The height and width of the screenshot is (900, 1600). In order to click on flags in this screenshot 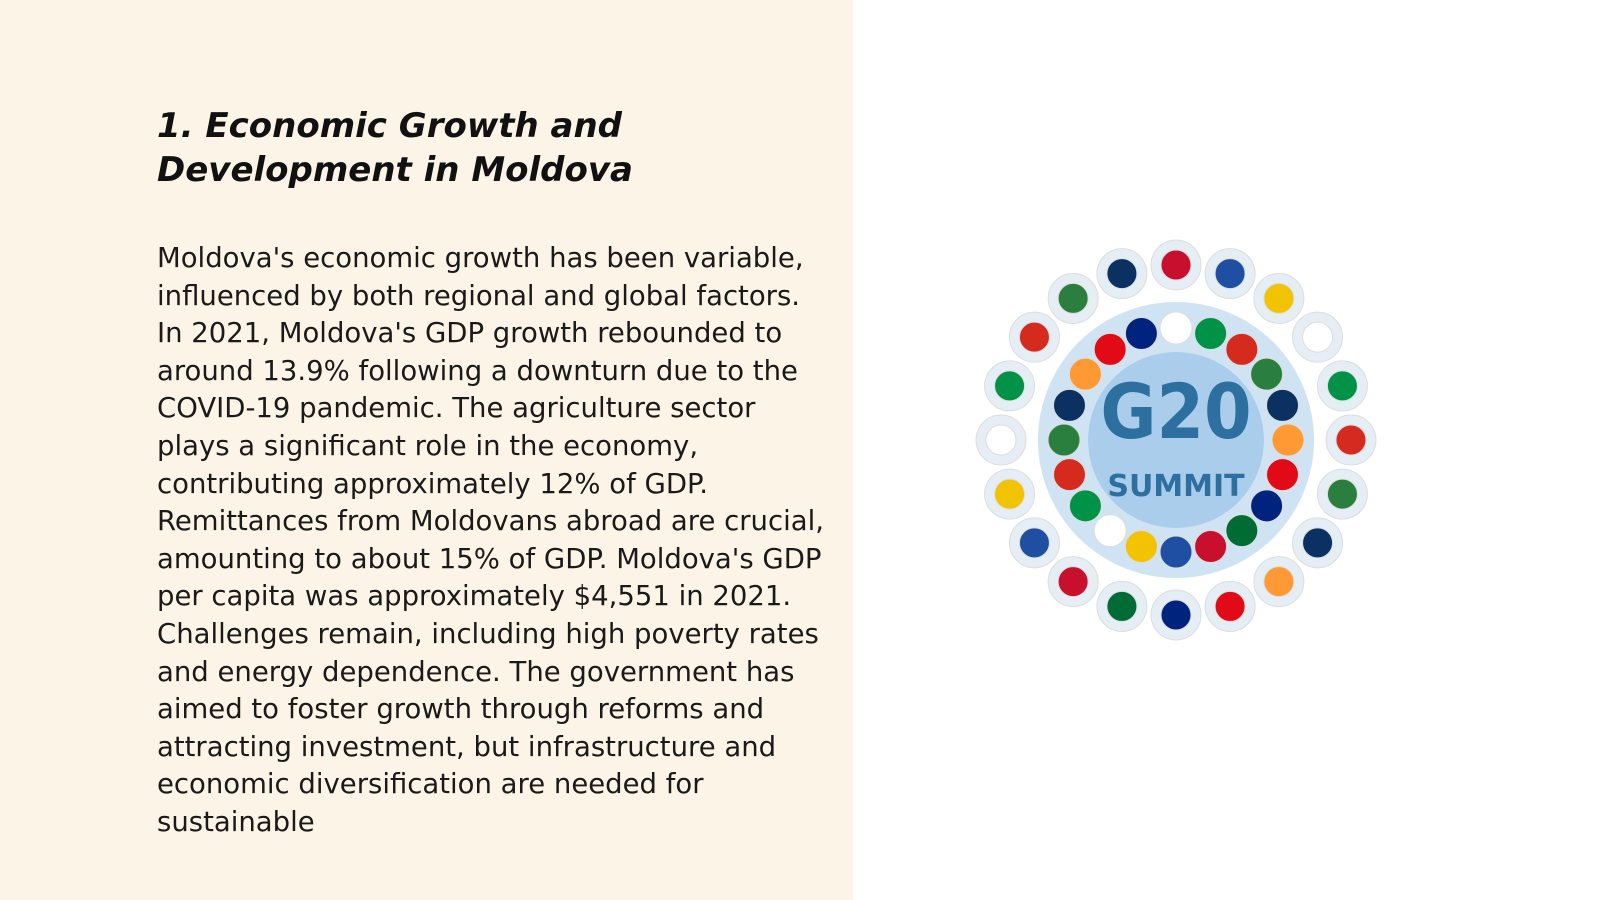, I will do `click(1176, 440)`.